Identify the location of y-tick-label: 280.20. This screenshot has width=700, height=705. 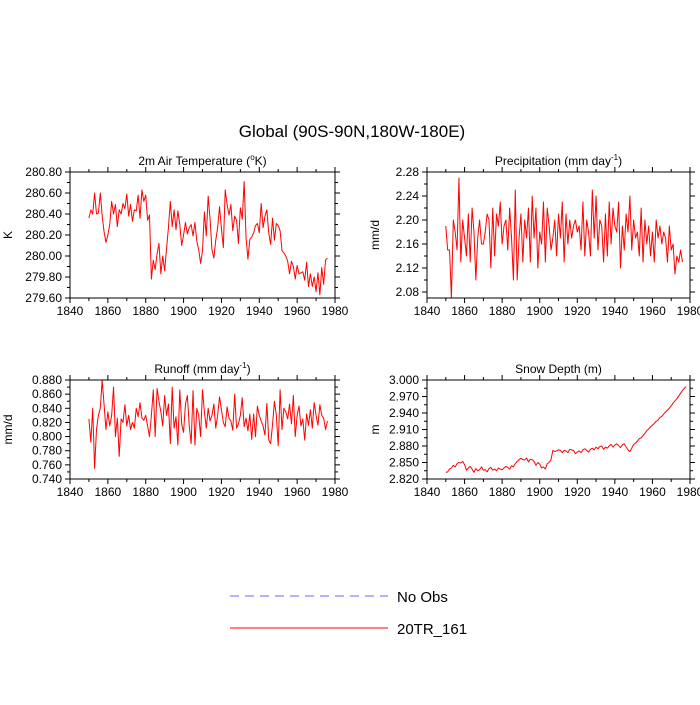
(43, 235).